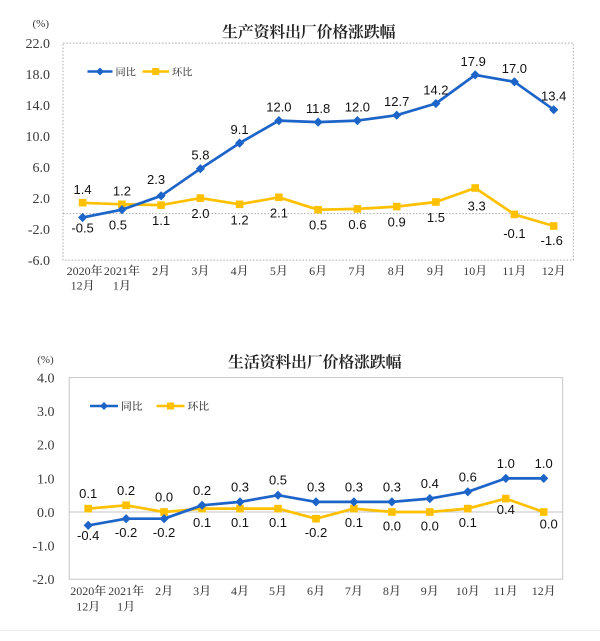 The width and height of the screenshot is (600, 641). What do you see at coordinates (38, 44) in the screenshot?
I see `svg-text: 22.0` at bounding box center [38, 44].